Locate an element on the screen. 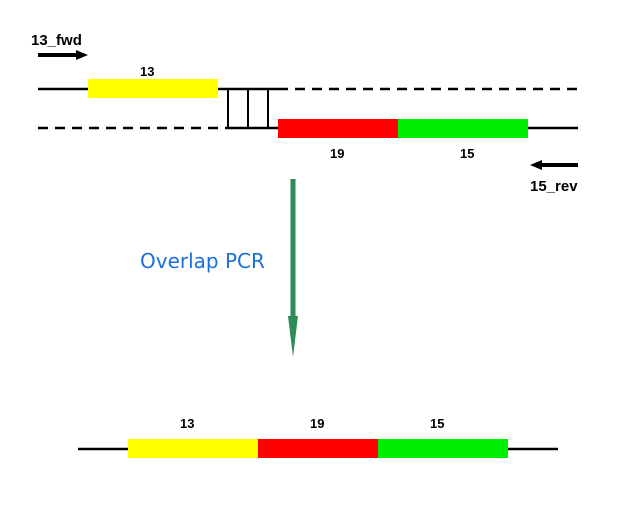  bottom-segment-19-label: 19 is located at coordinates (337, 153).